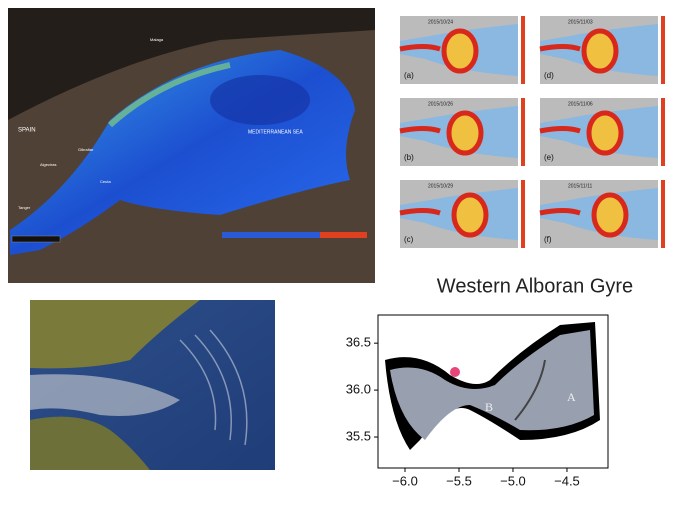  Describe the element at coordinates (105, 181) in the screenshot. I see `map-label: Ceuta` at that location.